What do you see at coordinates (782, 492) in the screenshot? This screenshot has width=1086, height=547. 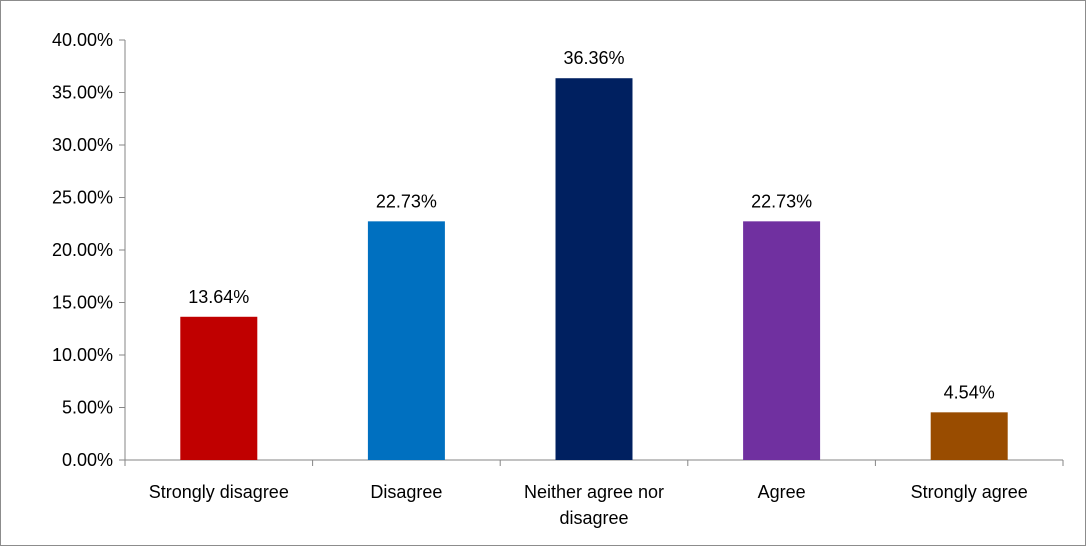 I see `x-tick-label: Agree` at bounding box center [782, 492].